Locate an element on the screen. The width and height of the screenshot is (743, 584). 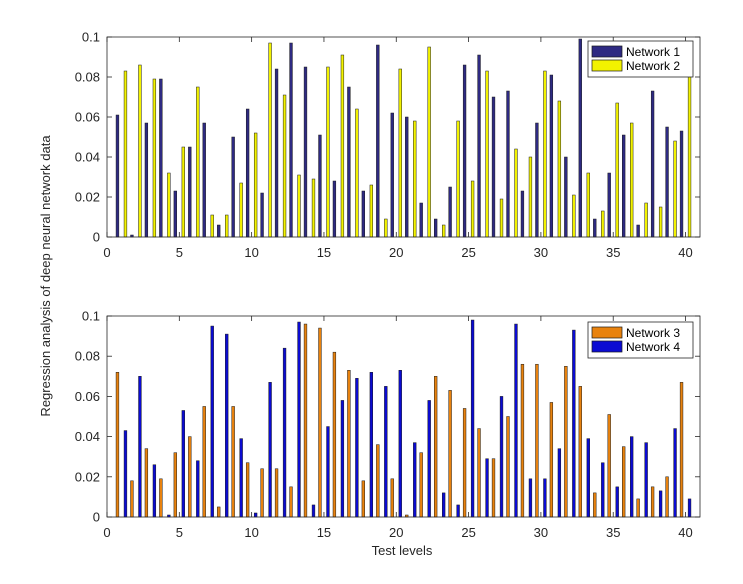
legend-label-2: Network 4 is located at coordinates (653, 347).